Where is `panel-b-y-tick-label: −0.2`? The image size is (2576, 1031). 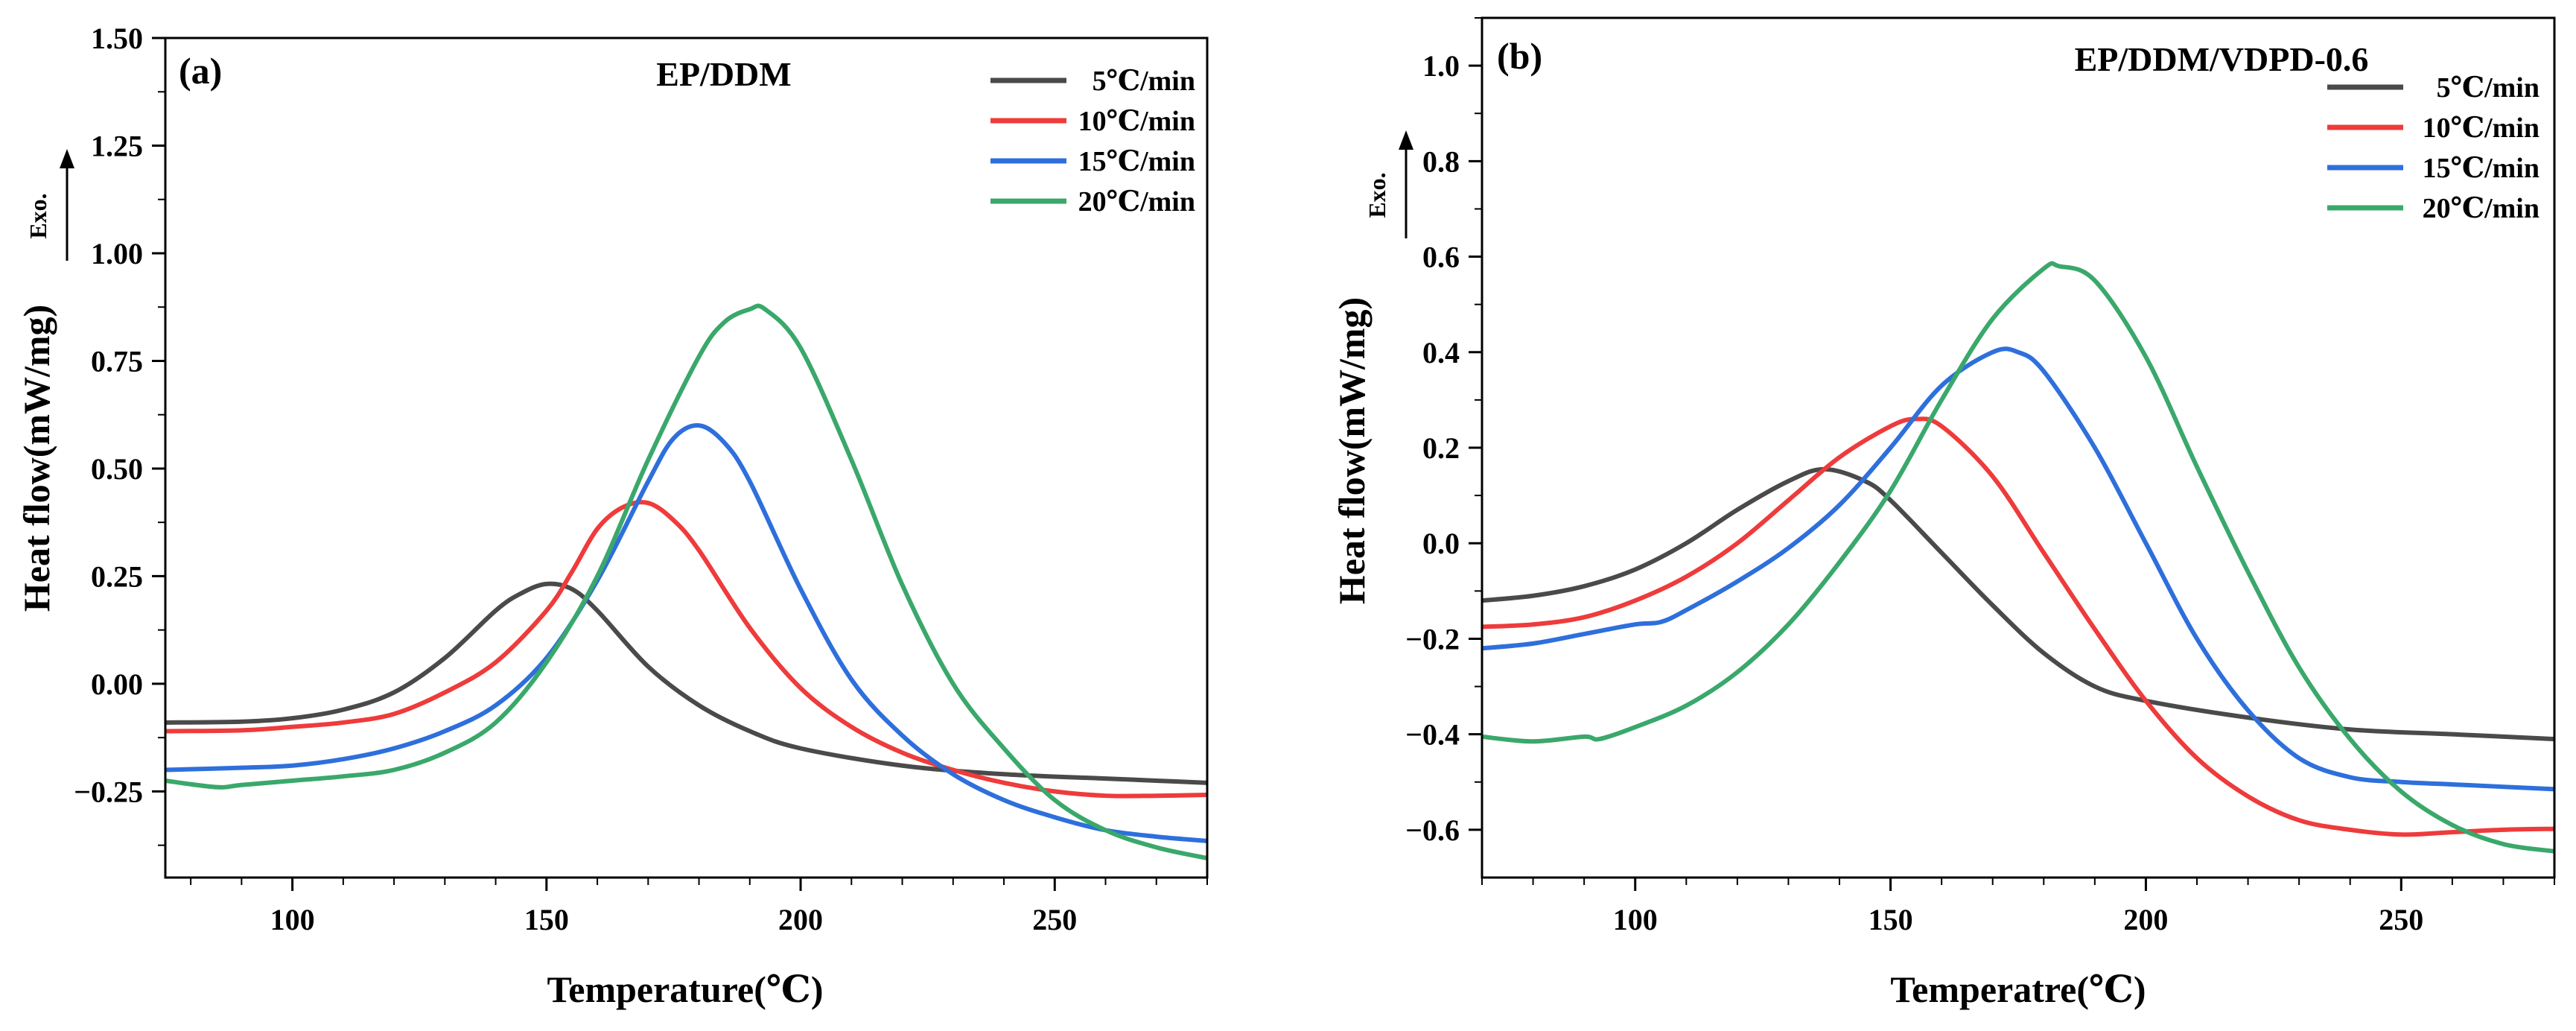 panel-b-y-tick-label: −0.2 is located at coordinates (1432, 639).